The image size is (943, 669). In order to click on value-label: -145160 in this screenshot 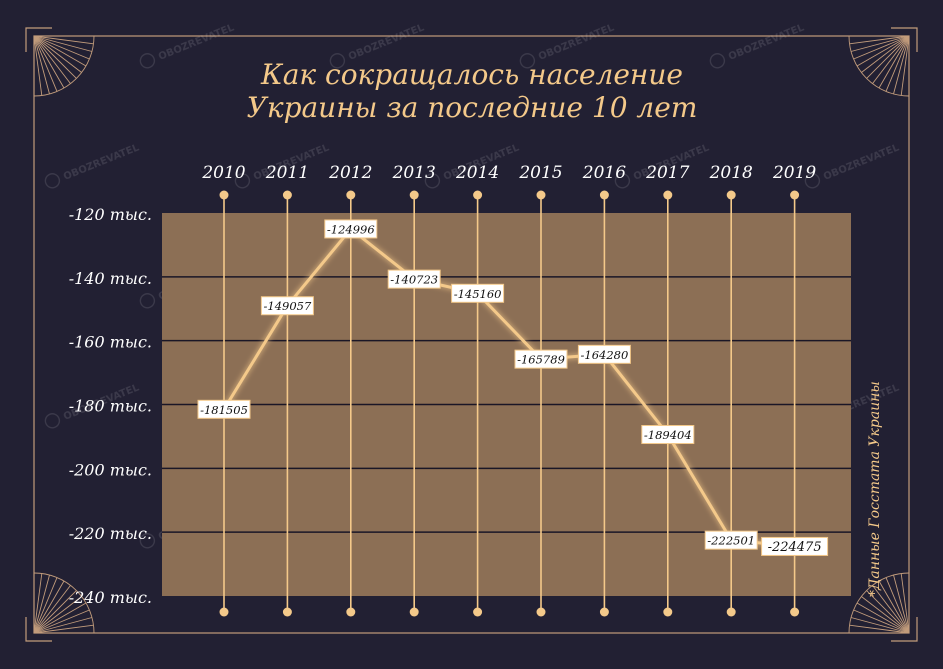, I will do `click(478, 293)`.